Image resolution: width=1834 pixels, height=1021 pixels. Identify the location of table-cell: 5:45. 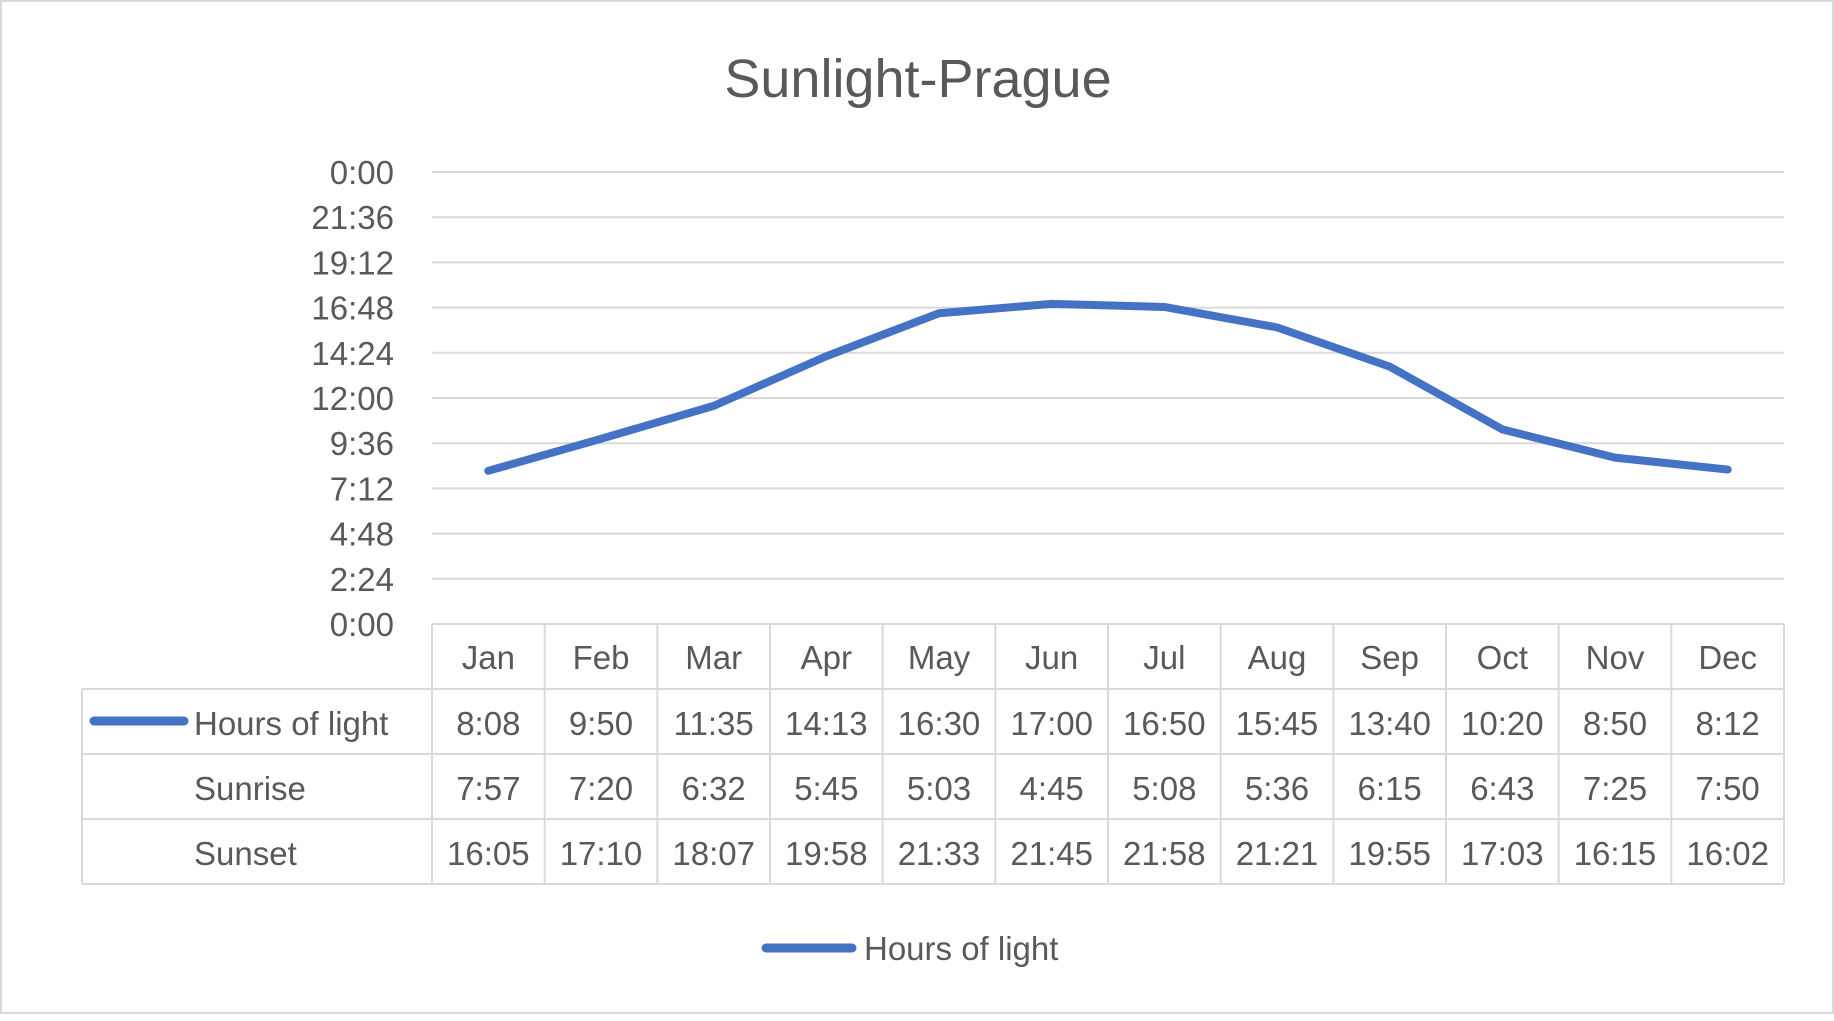
(826, 788).